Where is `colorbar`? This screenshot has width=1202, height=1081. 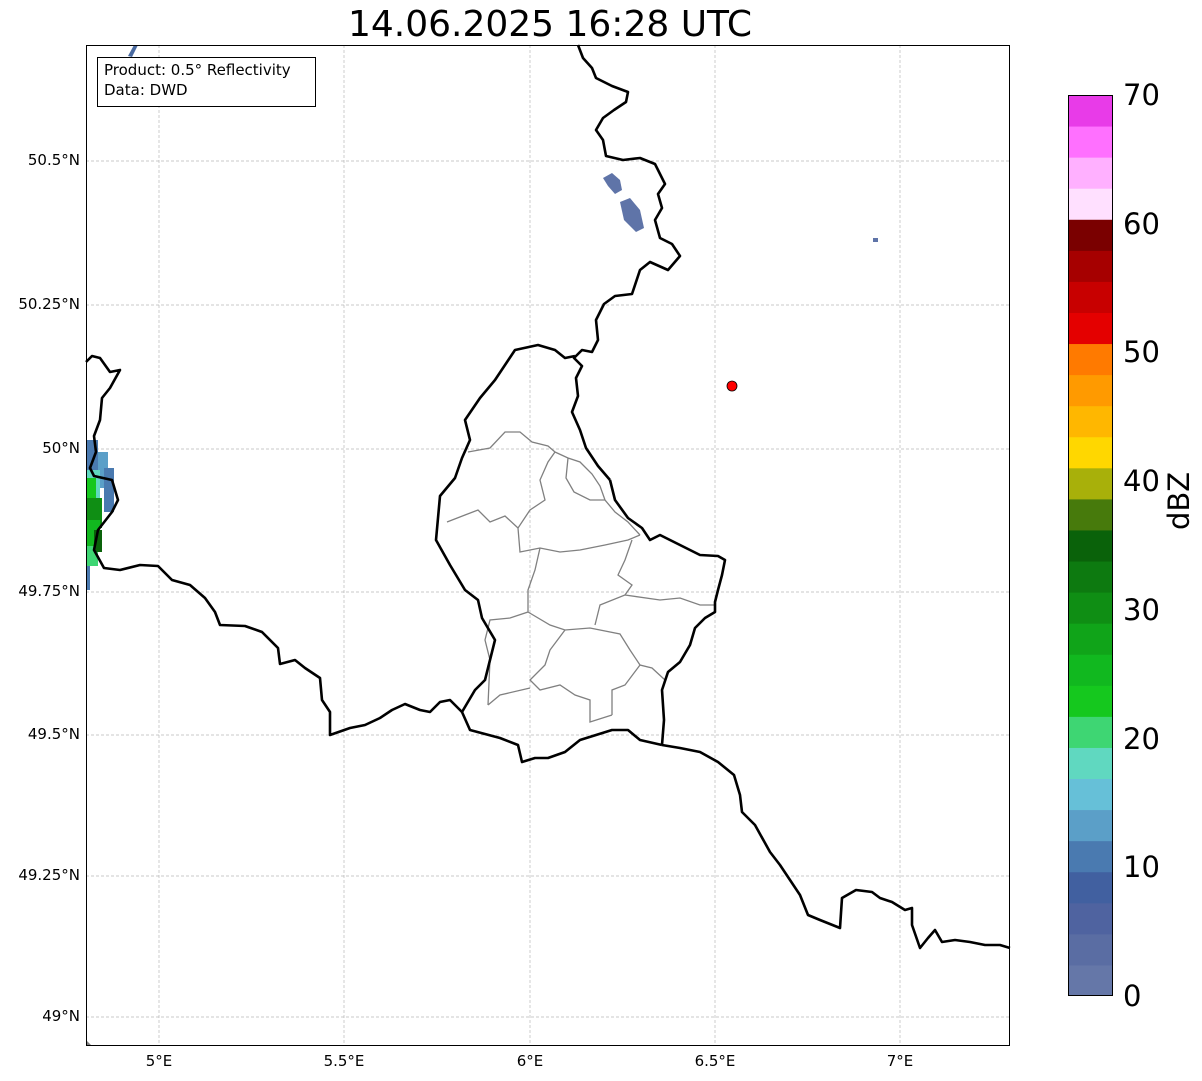 colorbar is located at coordinates (1090, 545).